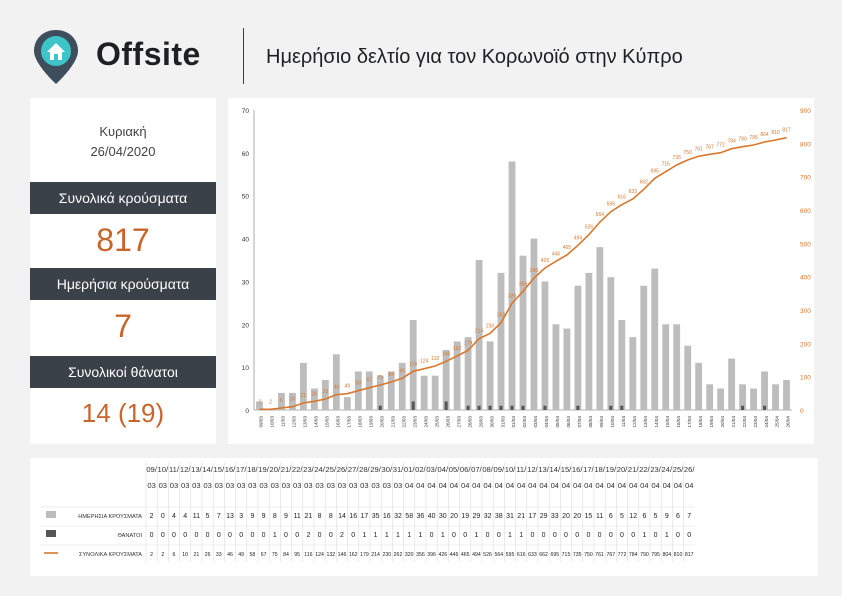 Image resolution: width=842 pixels, height=596 pixels. I want to click on table-cell: 124, so click(319, 555).